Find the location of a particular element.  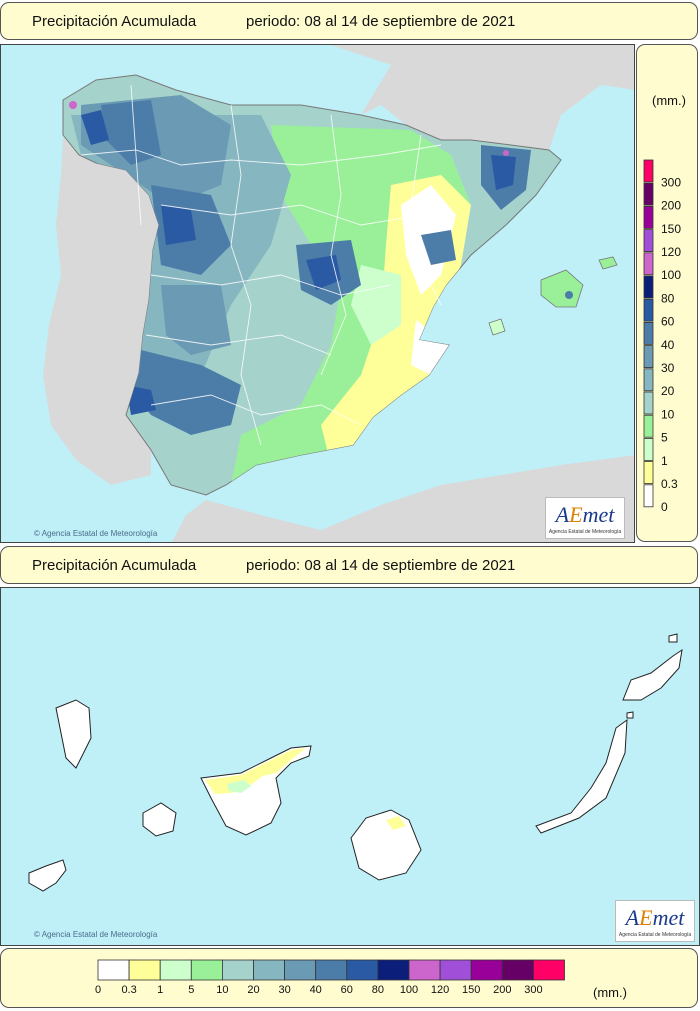

vertical-legend-scale: 300 200 150 120 100 80 60 40 30 20 10 5 1 0.3 0 is located at coordinates (662, 336).